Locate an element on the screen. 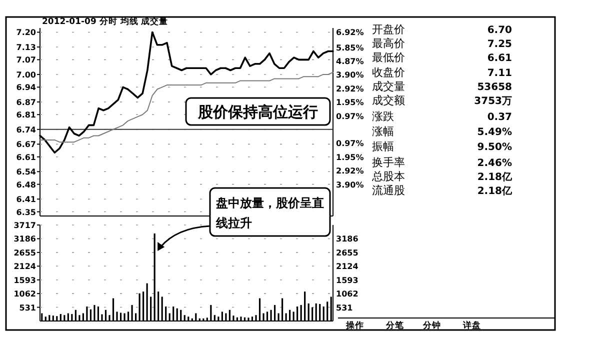 The width and height of the screenshot is (599, 347). category-label: 涨跌 is located at coordinates (383, 116).